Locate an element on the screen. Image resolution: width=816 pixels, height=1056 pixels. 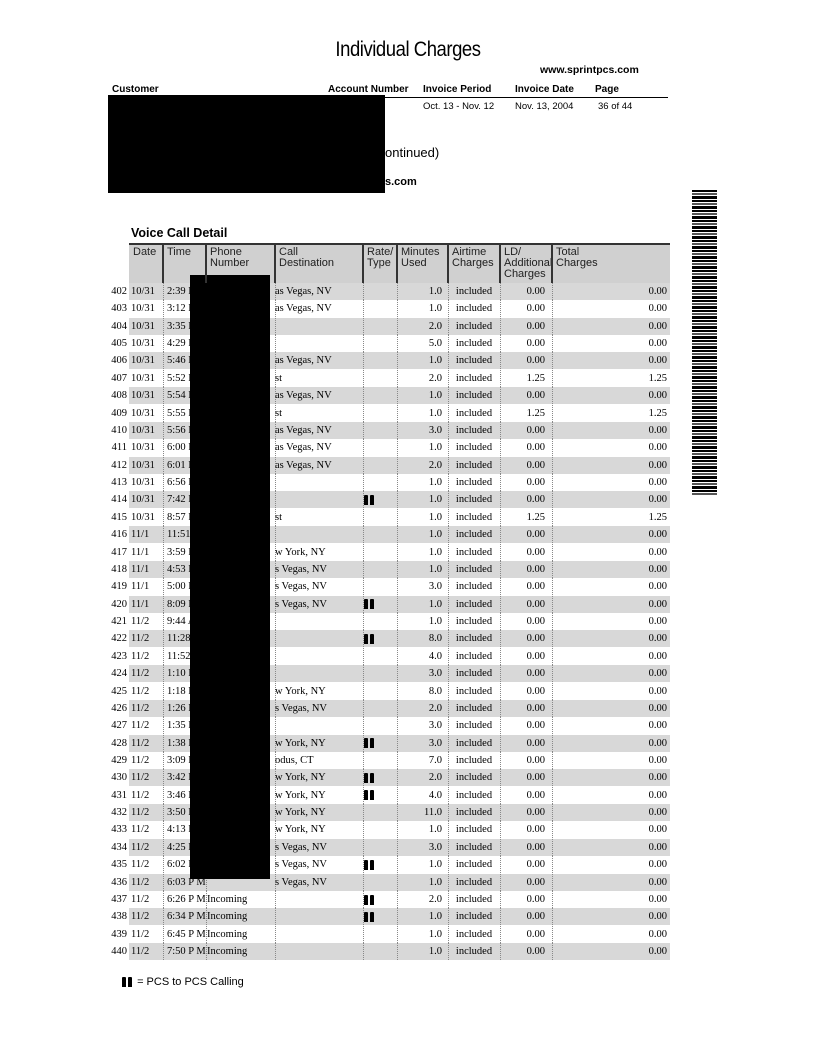
row-number: 417 is located at coordinates (119, 552).